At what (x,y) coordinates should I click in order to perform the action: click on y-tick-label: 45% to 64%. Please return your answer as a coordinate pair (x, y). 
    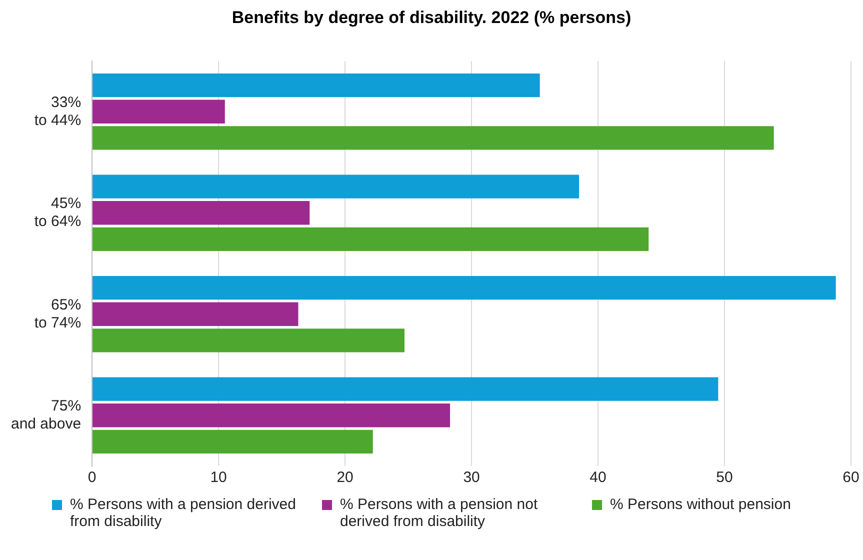
    Looking at the image, I should click on (58, 212).